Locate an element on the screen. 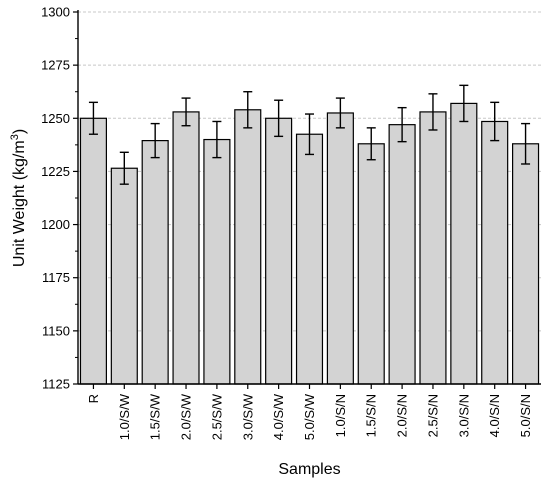 The width and height of the screenshot is (550, 483). bar-5-0-S-N is located at coordinates (526, 264).